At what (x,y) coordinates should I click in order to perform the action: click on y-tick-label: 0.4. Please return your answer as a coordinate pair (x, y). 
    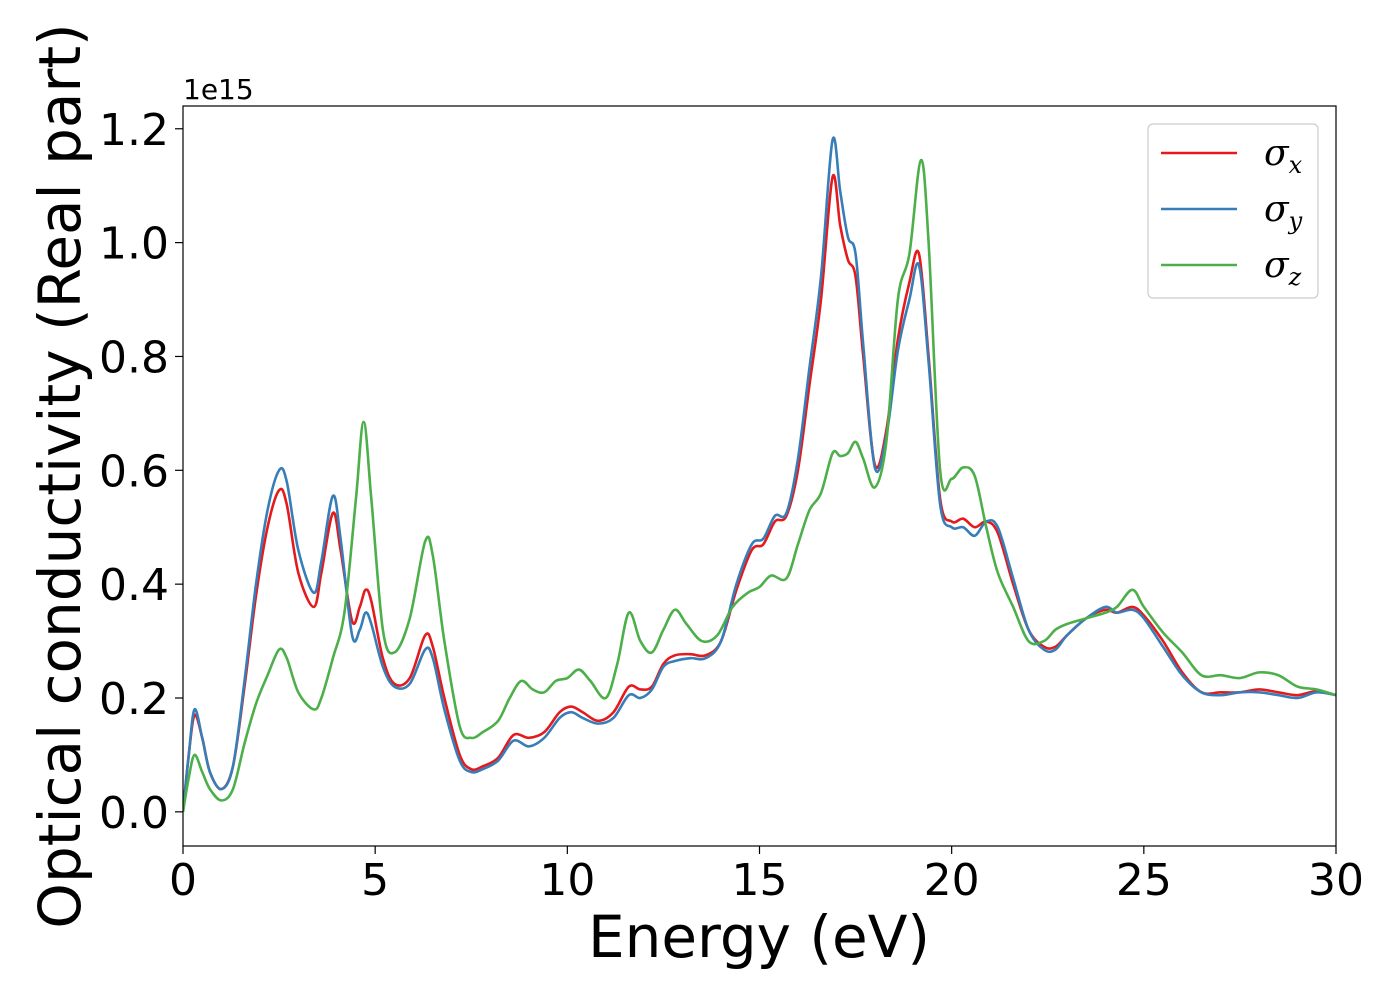
    Looking at the image, I should click on (134, 585).